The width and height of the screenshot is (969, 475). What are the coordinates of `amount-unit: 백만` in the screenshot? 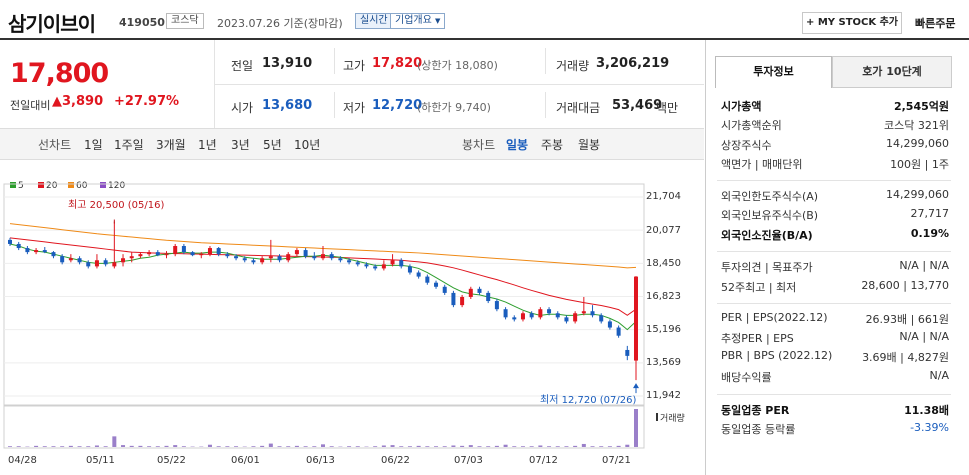 It's located at (667, 108).